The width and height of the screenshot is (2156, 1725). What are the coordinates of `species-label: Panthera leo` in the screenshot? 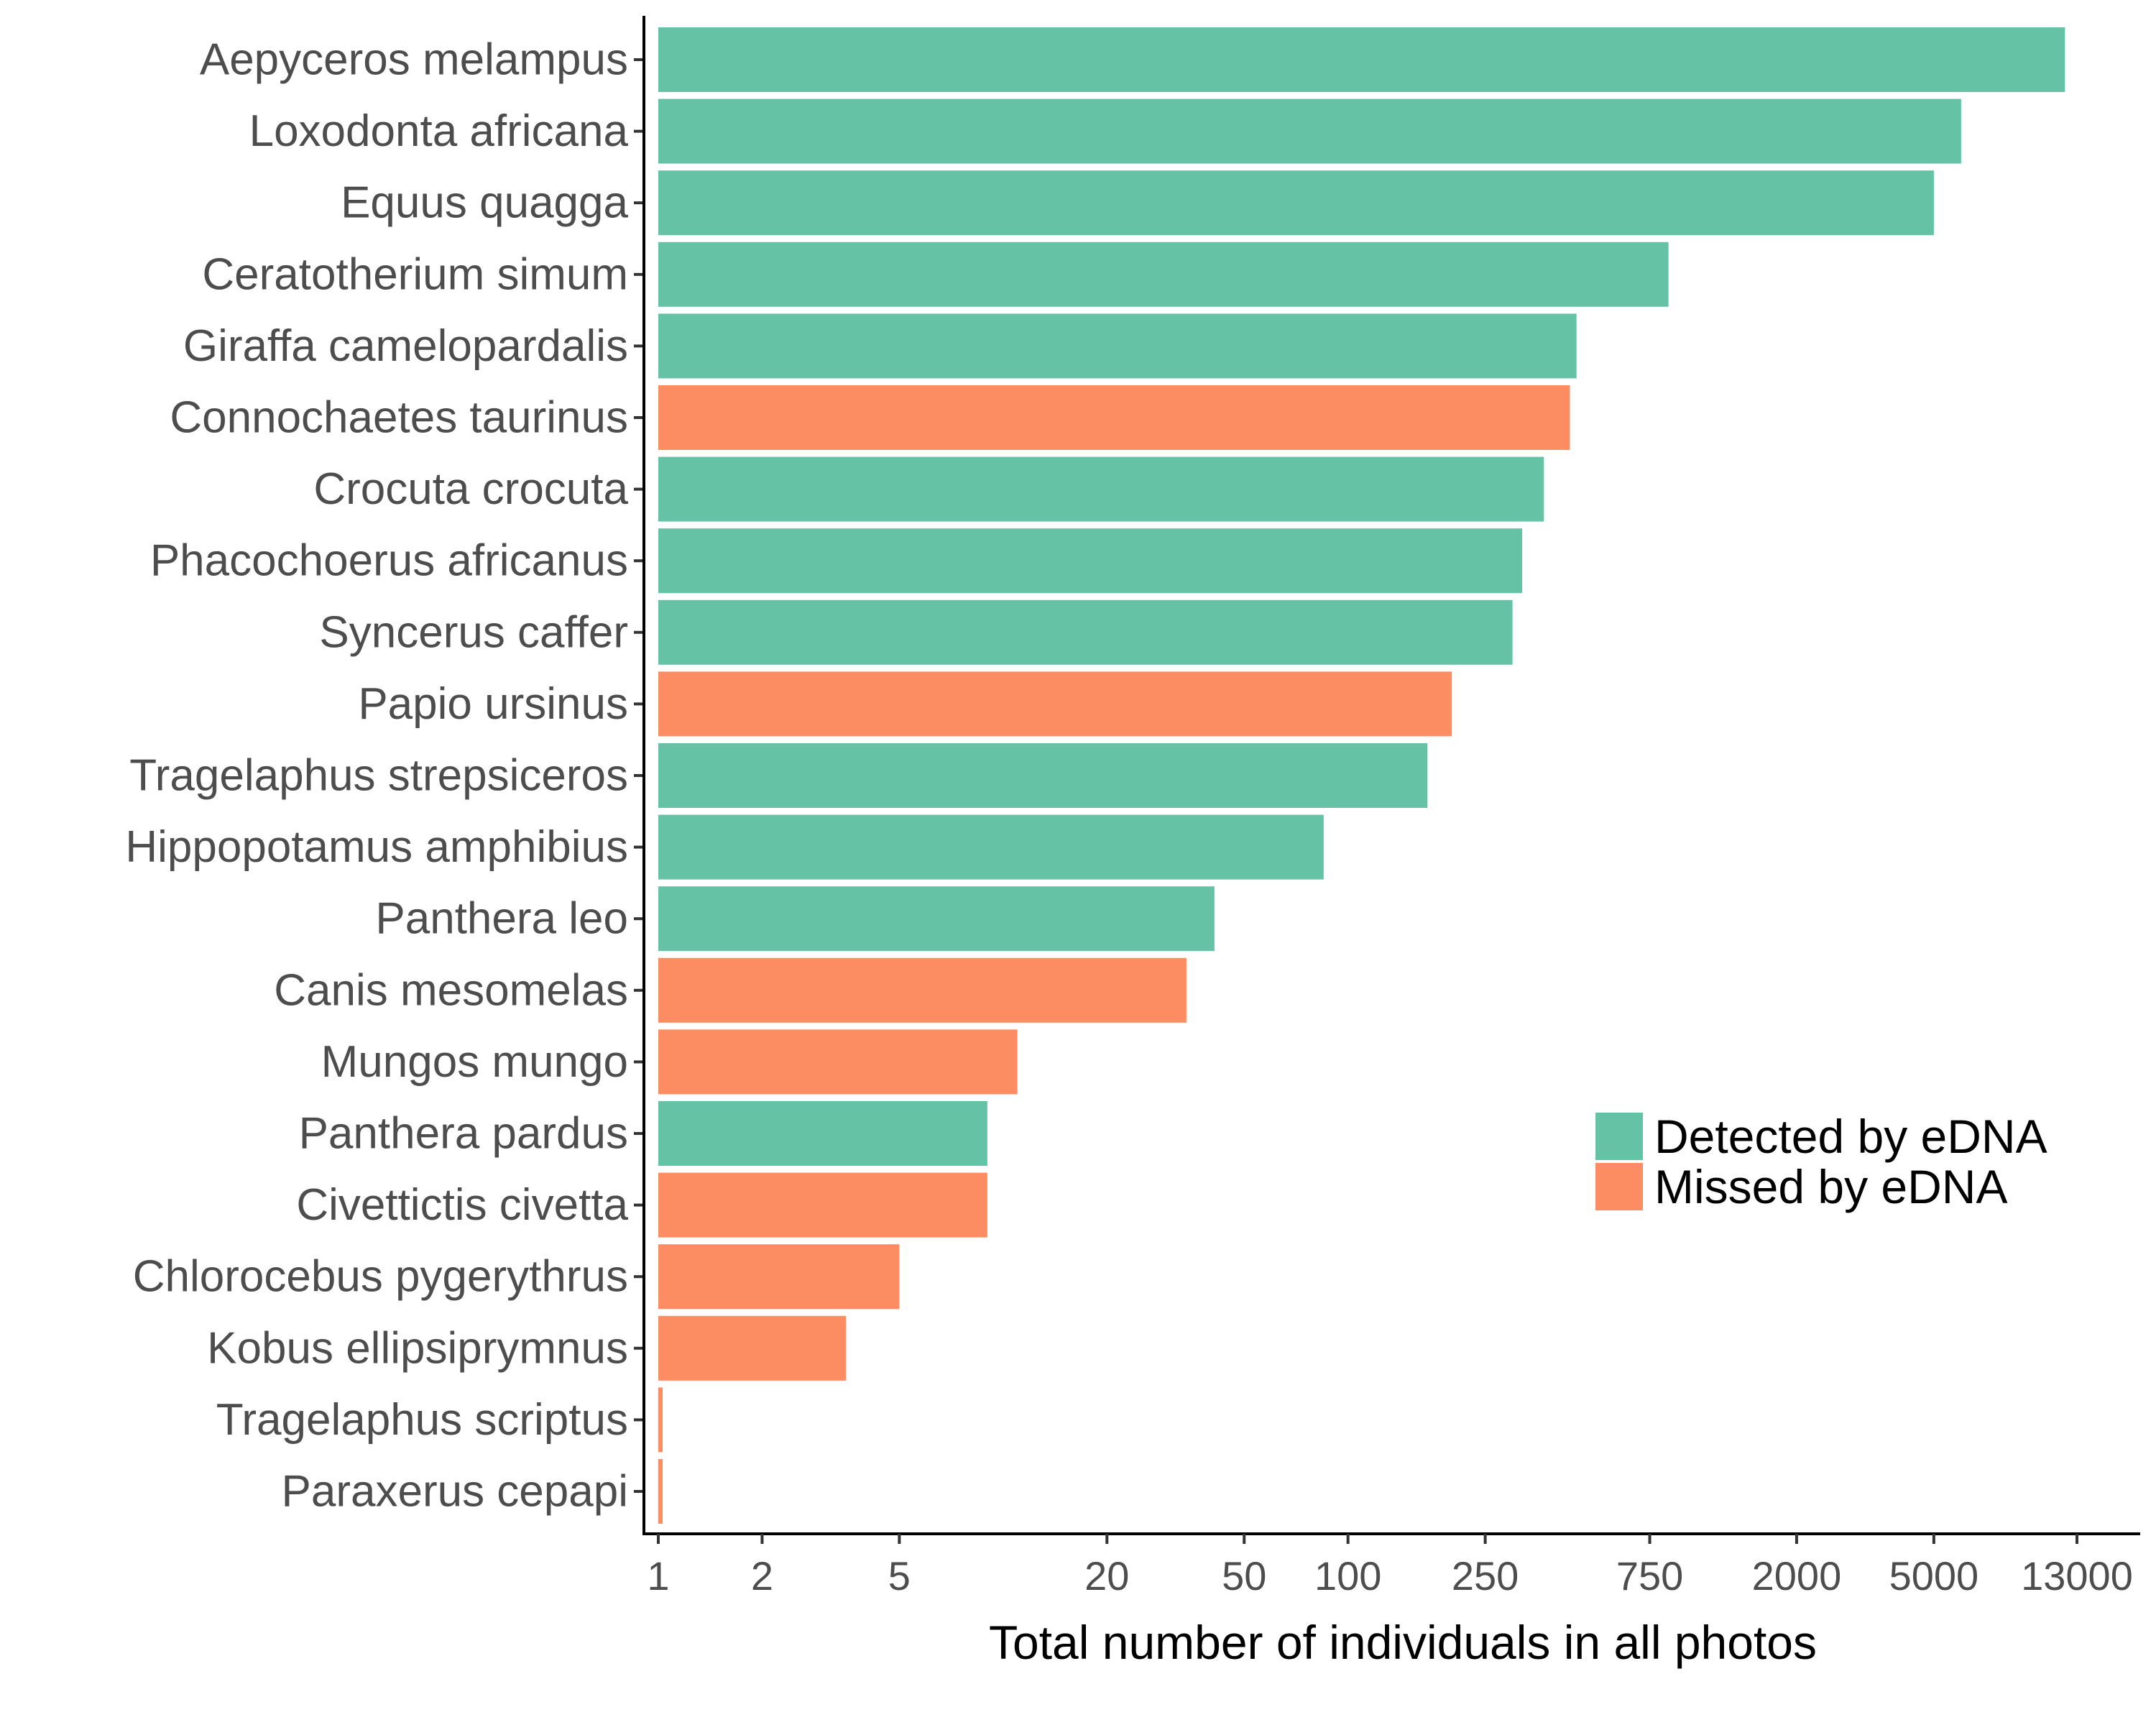 It's located at (502, 919).